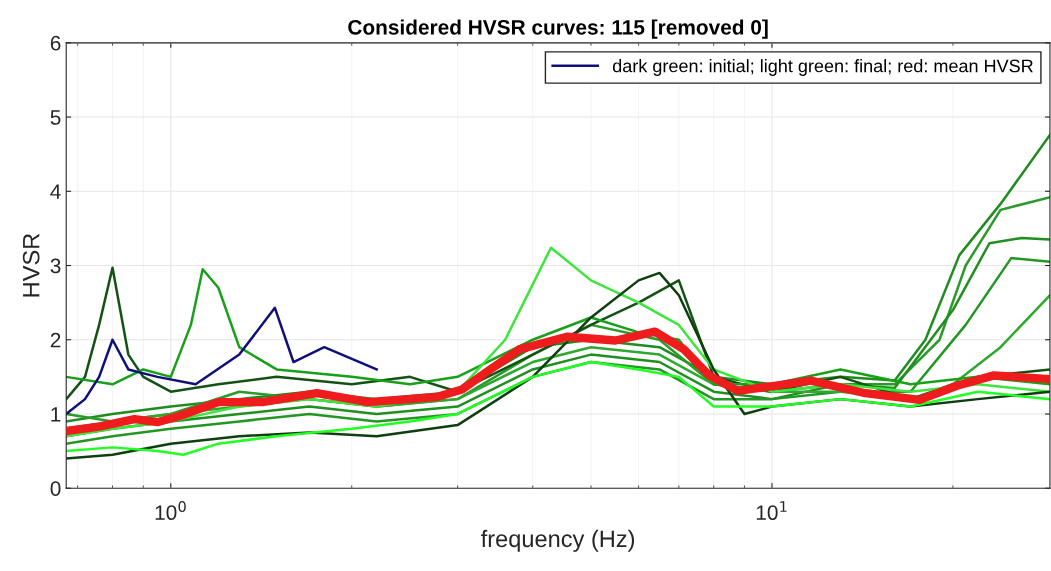  What do you see at coordinates (55, 340) in the screenshot?
I see `y-tick-label: 2` at bounding box center [55, 340].